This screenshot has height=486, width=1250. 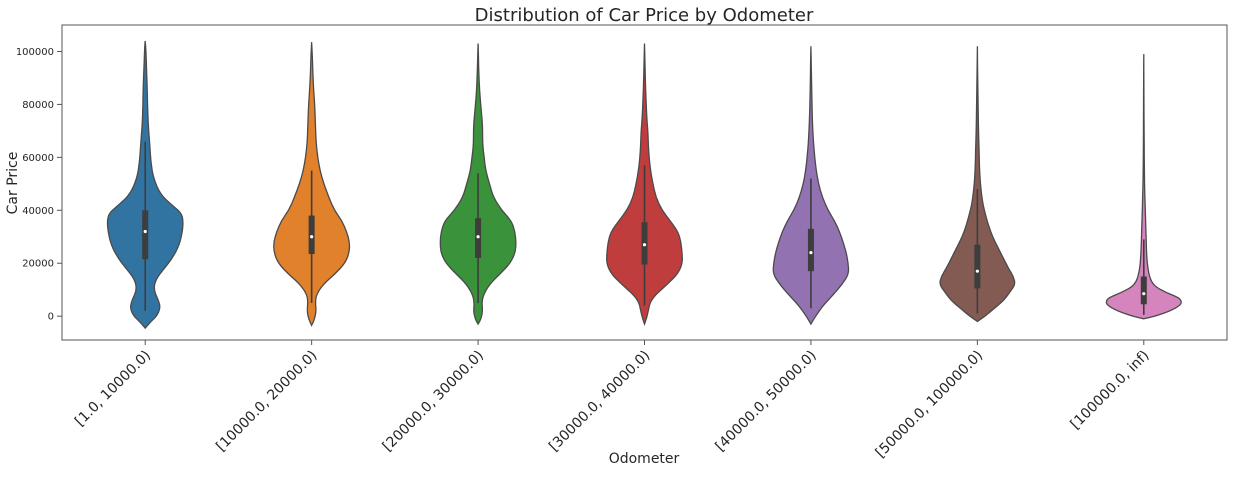 I want to click on x-tick-label: [100000.0, inf), so click(x=1110, y=390).